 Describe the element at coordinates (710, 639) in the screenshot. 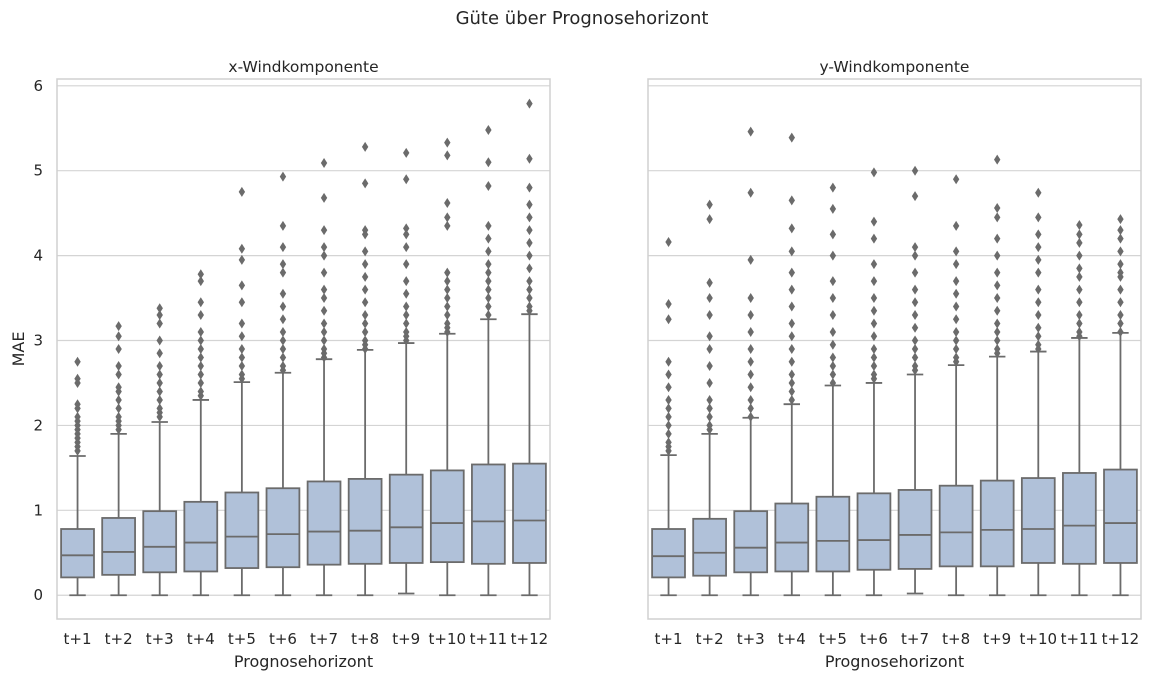

I see `x-tick-label: t+2` at that location.